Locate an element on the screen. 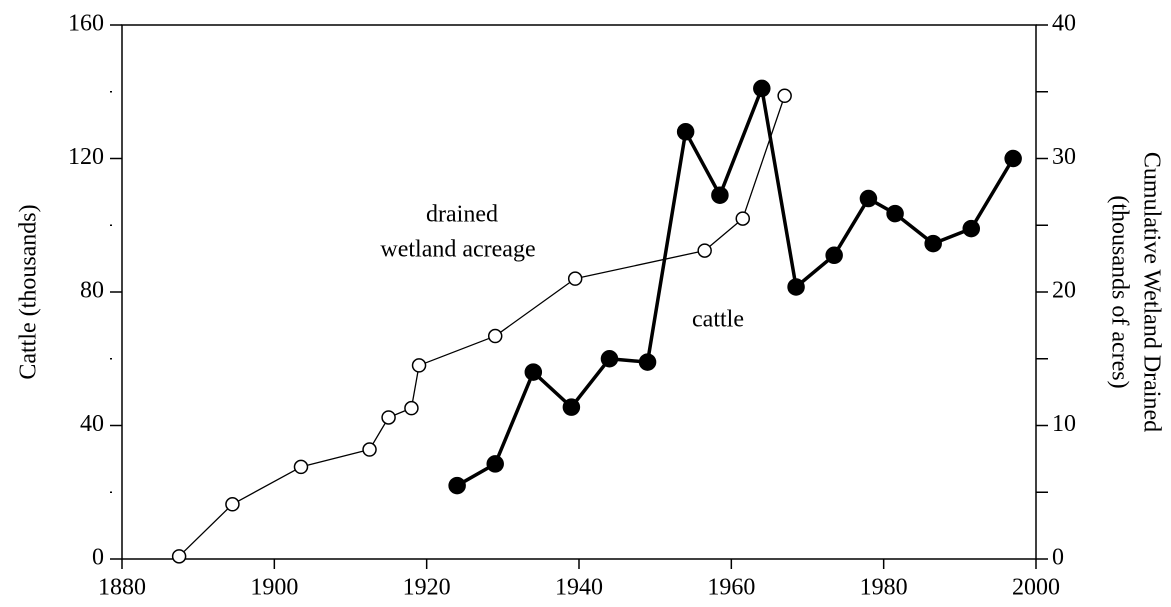  y2-tick-label: 20 is located at coordinates (1064, 291).